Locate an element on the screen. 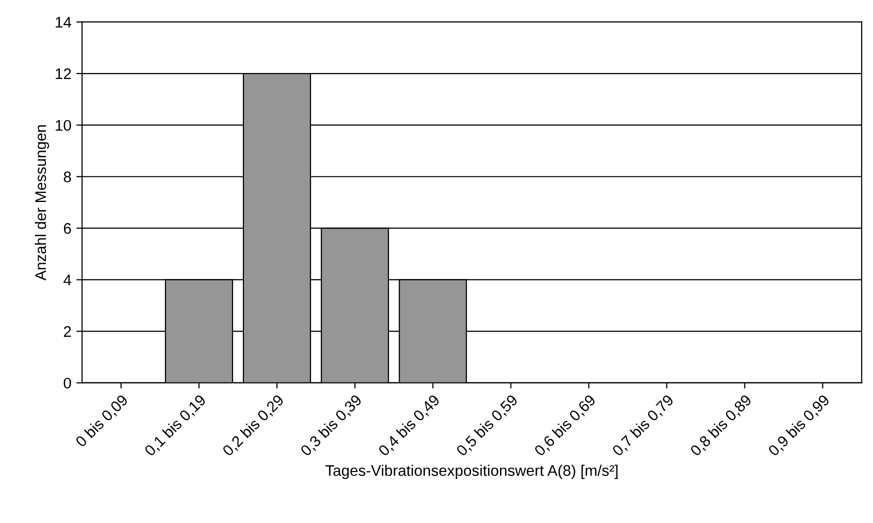 This screenshot has height=523, width=873. y-axis-title: Anzahl der Messungen is located at coordinates (42, 202).